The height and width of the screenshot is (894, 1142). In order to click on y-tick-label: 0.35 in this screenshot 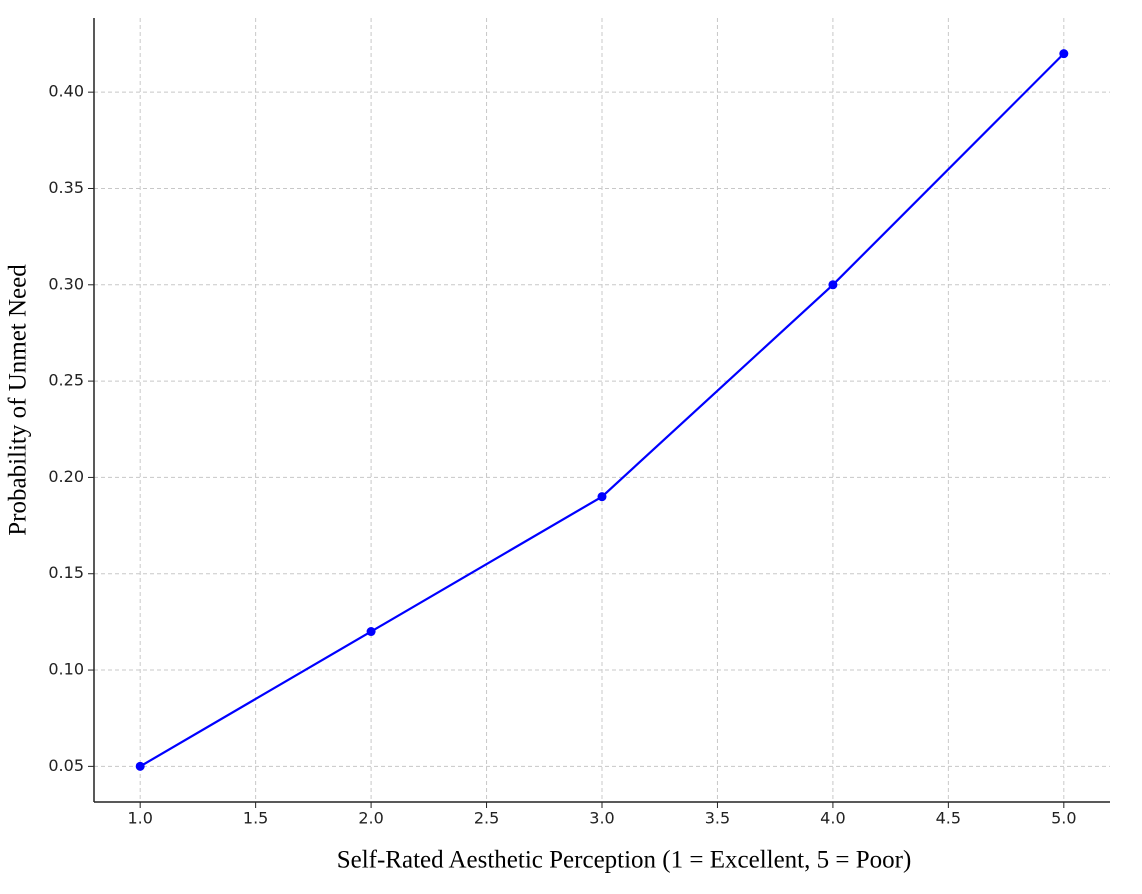, I will do `click(66, 187)`.